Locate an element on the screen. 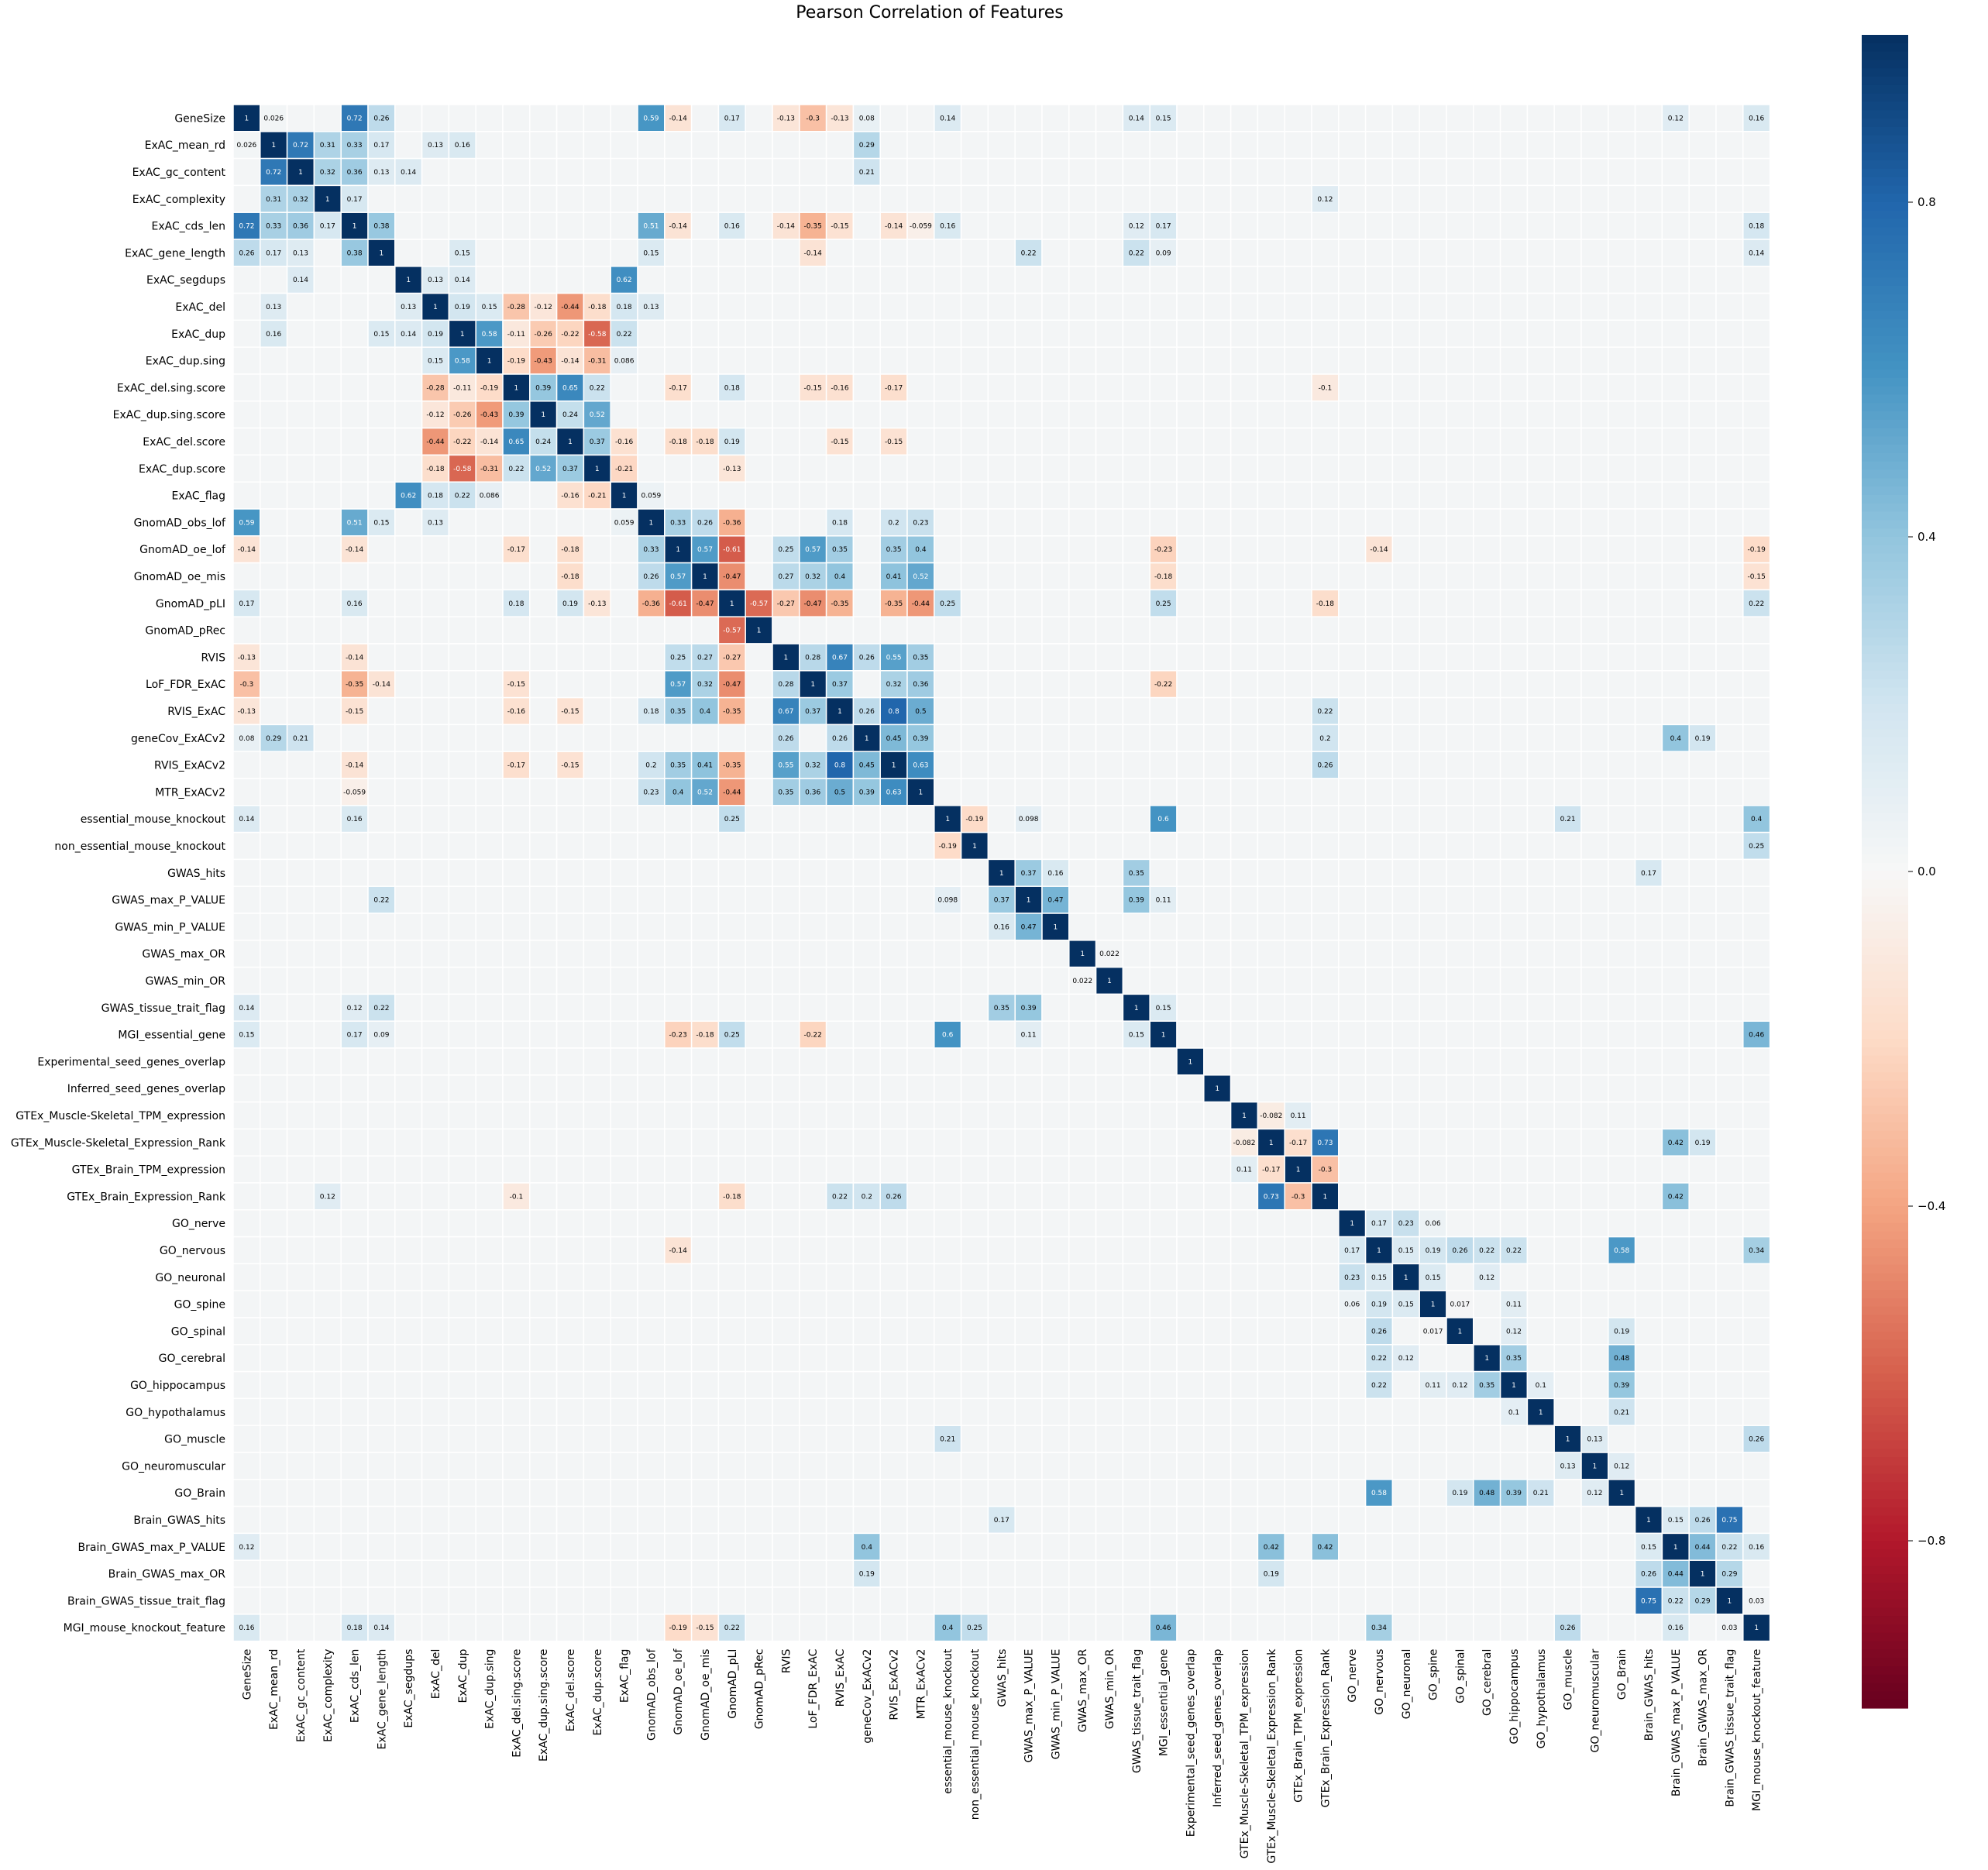 This screenshot has width=1988, height=1870. cell-value-label: 0.22 is located at coordinates (624, 335).